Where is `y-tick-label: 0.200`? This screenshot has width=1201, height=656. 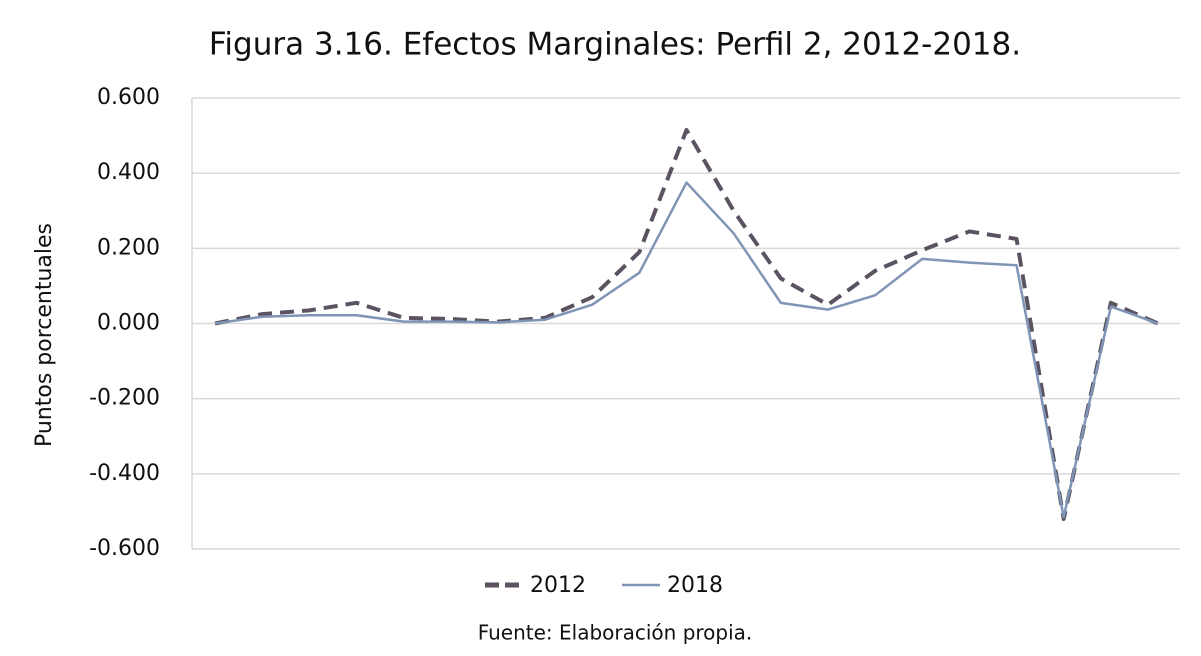 y-tick-label: 0.200 is located at coordinates (128, 247).